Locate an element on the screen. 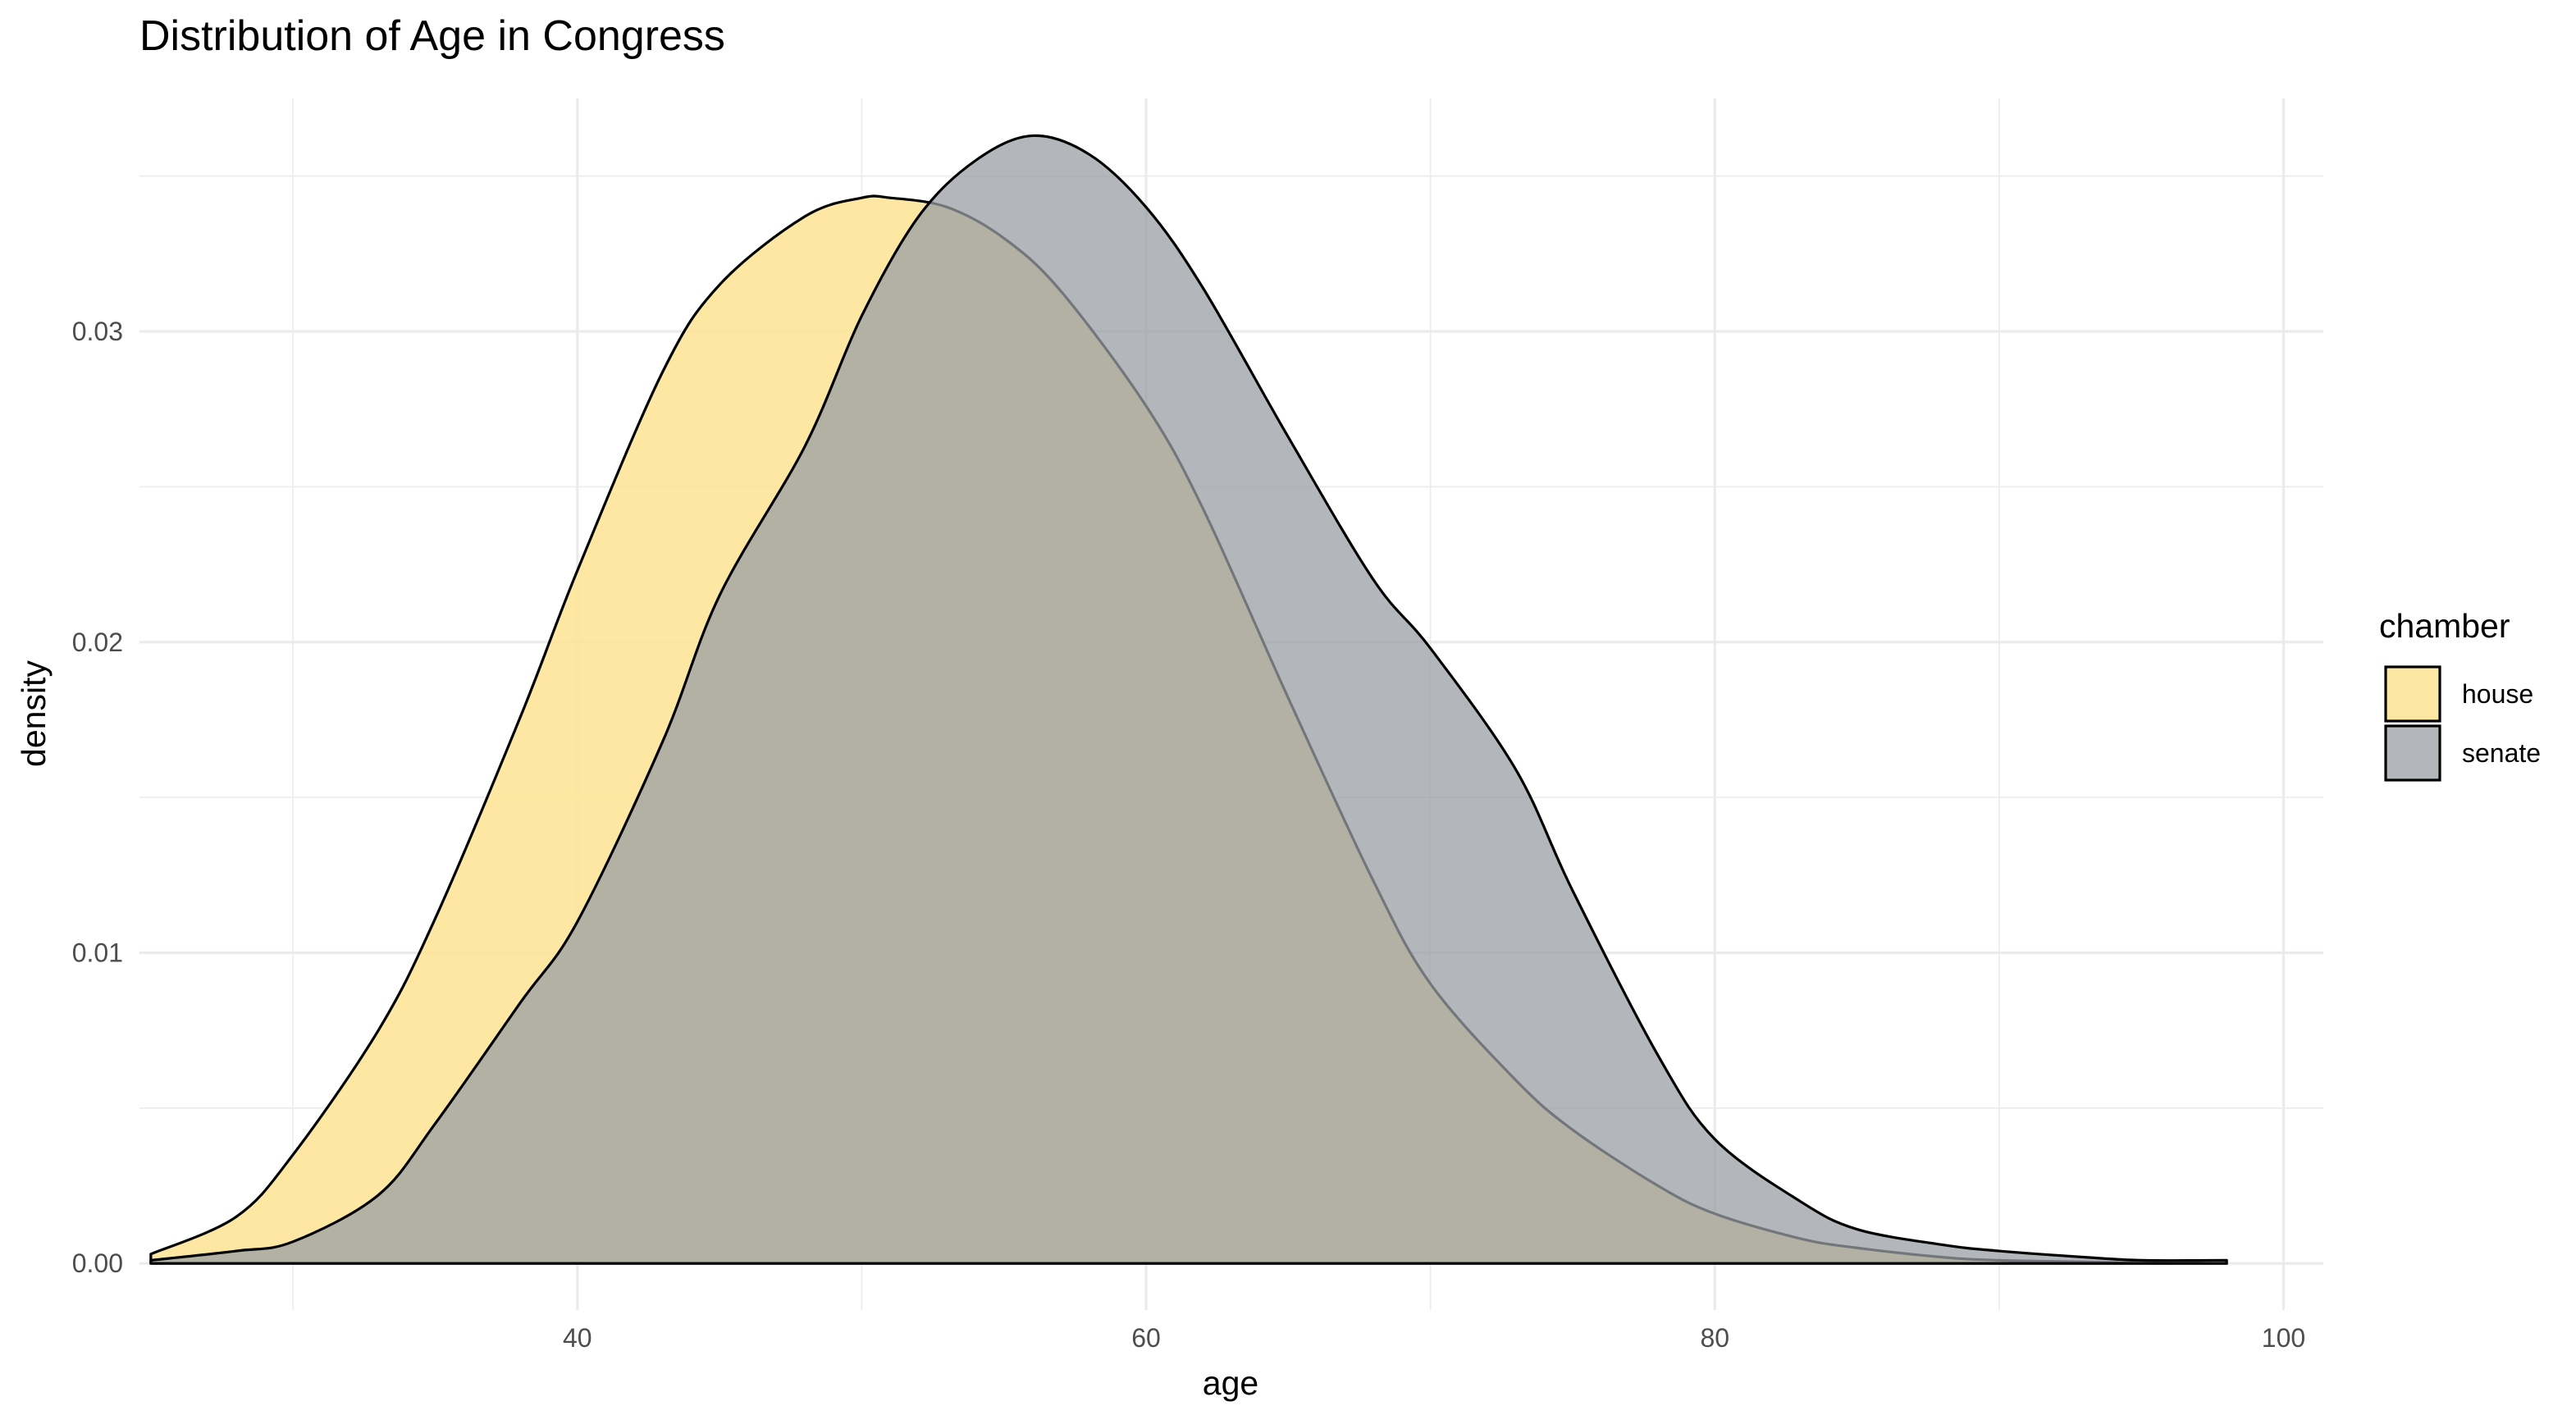 The height and width of the screenshot is (1415, 2576). x-tick-label: 60 is located at coordinates (1146, 1338).